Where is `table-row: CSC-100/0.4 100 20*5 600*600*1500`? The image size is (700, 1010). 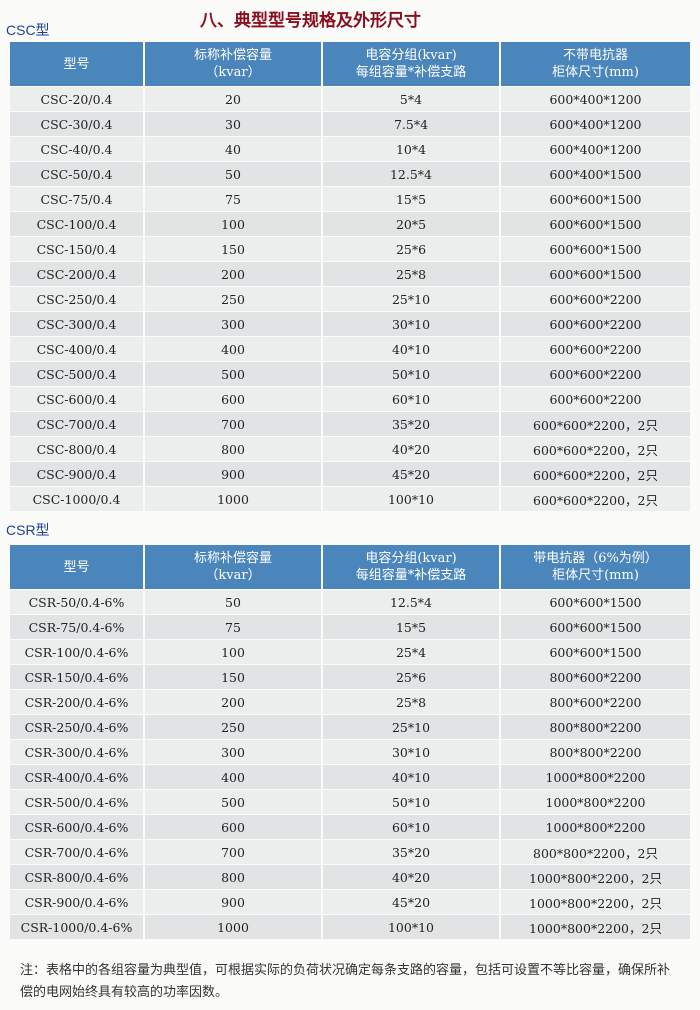
table-row: CSC-100/0.4 100 20*5 600*600*1500 is located at coordinates (350, 224).